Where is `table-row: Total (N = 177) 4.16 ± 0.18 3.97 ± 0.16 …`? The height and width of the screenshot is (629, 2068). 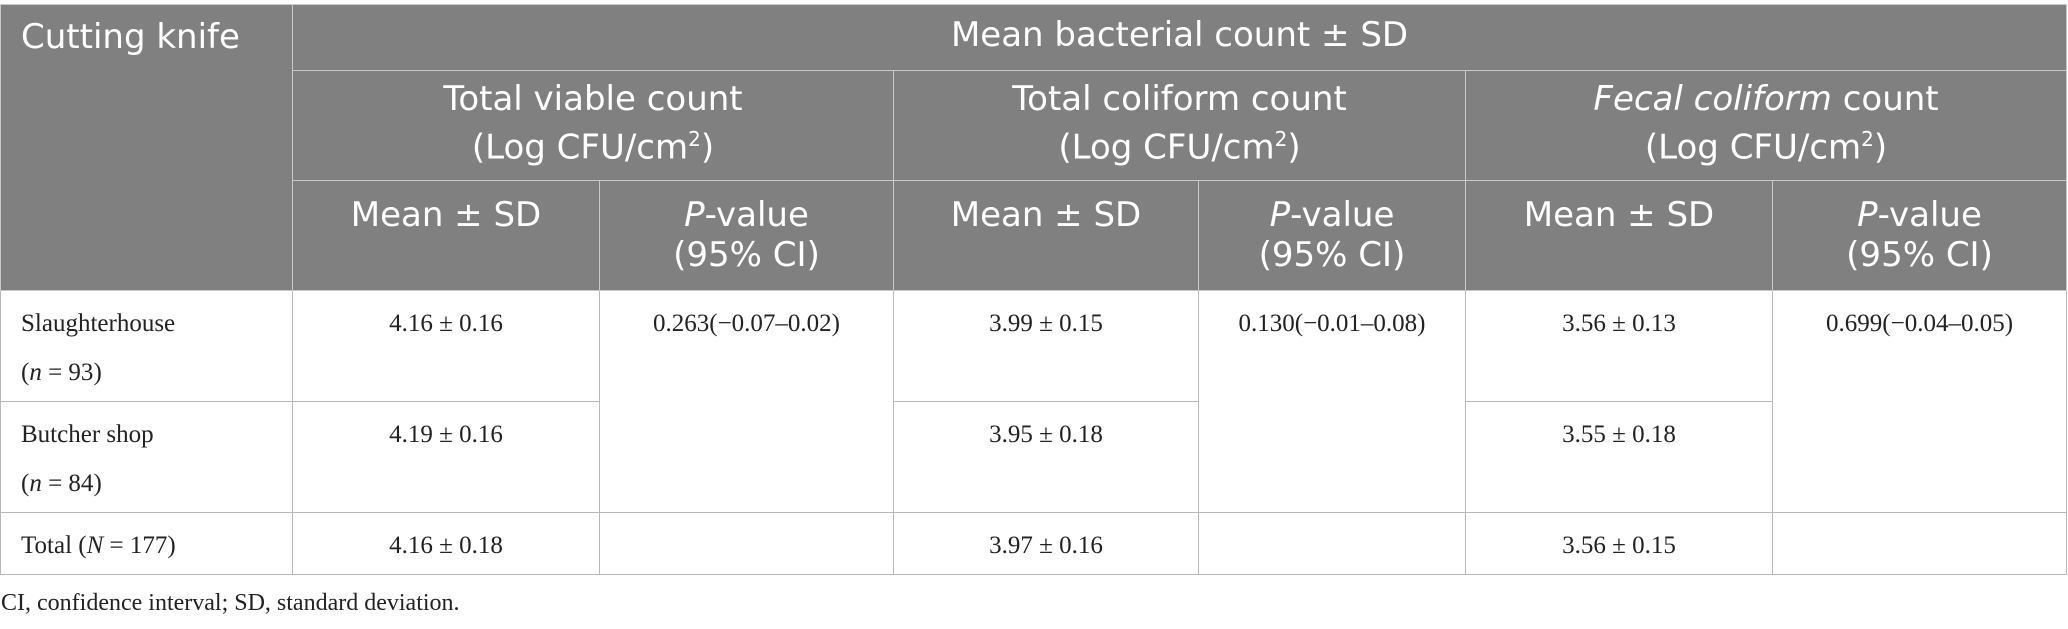
table-row: Total (N = 177) 4.16 ± 0.18 3.97 ± 0.16 … is located at coordinates (1034, 543).